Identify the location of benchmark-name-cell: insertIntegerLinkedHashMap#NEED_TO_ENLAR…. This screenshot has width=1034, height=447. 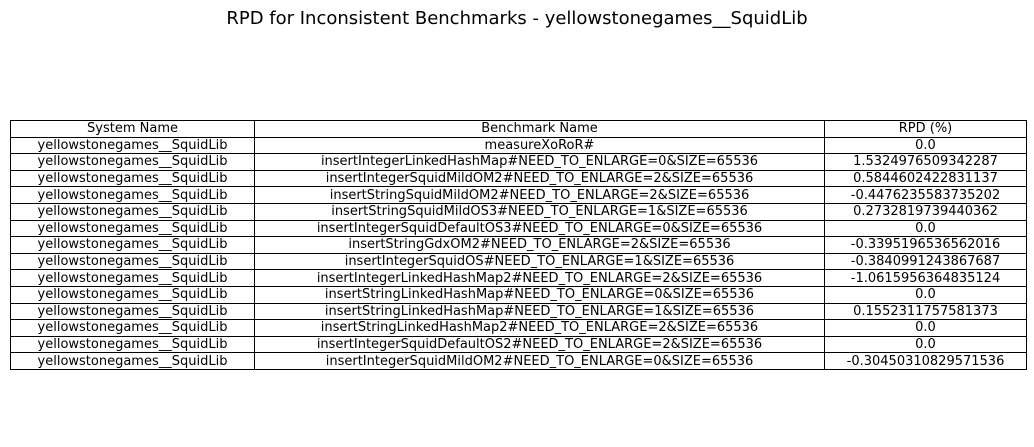
(539, 162).